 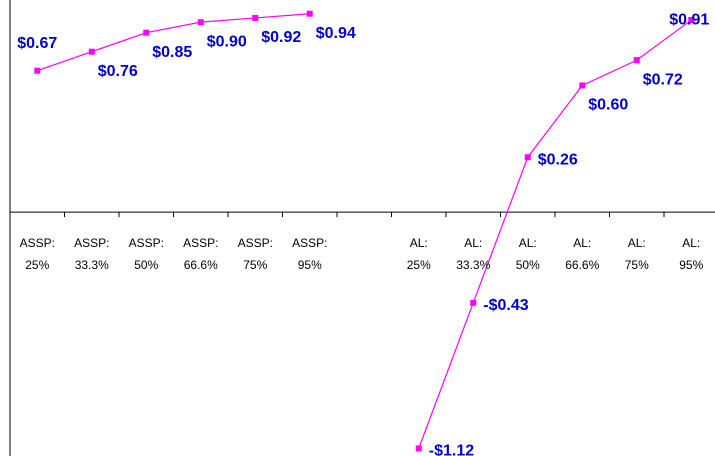 I want to click on x-tick-label: ASSP: 66.6%, so click(x=201, y=254).